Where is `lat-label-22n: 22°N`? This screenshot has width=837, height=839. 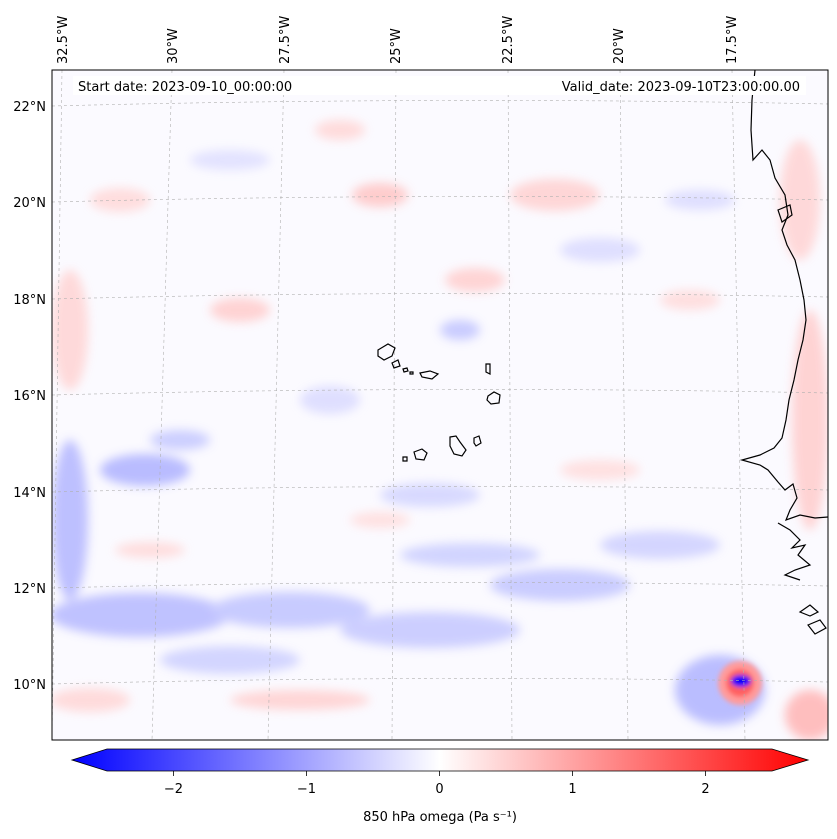
lat-label-22n: 22°N is located at coordinates (29, 107).